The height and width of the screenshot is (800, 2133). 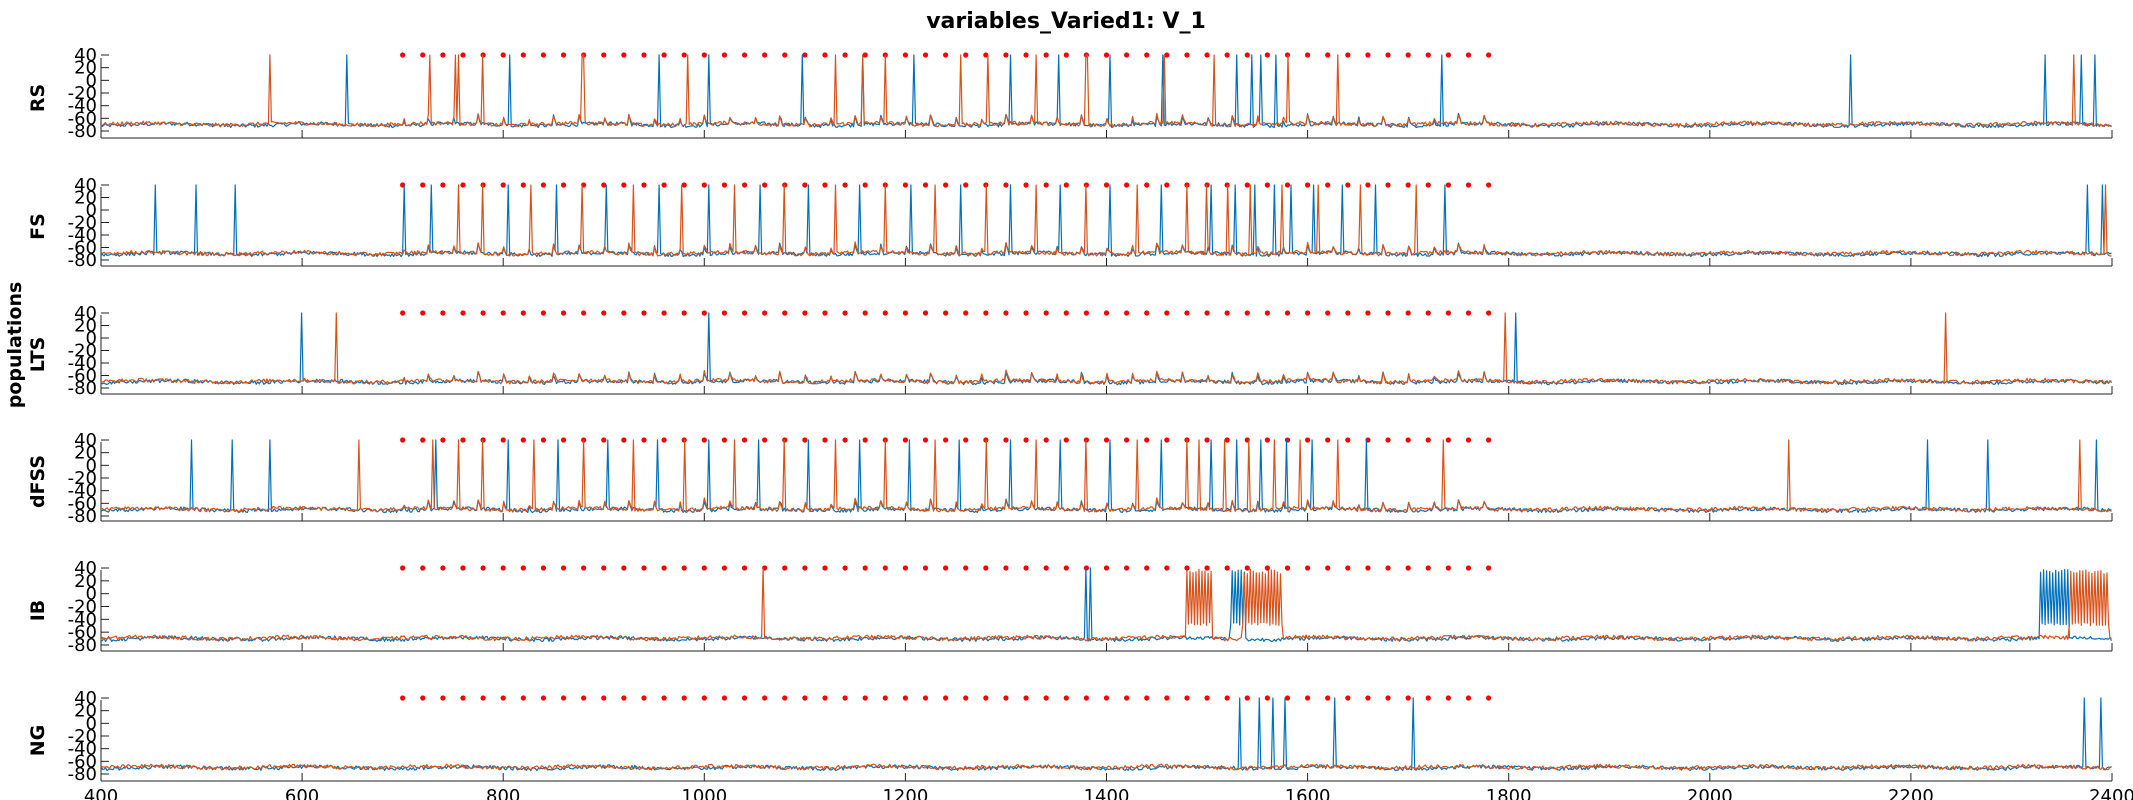 I want to click on panel-label-lts: LTS, so click(x=38, y=355).